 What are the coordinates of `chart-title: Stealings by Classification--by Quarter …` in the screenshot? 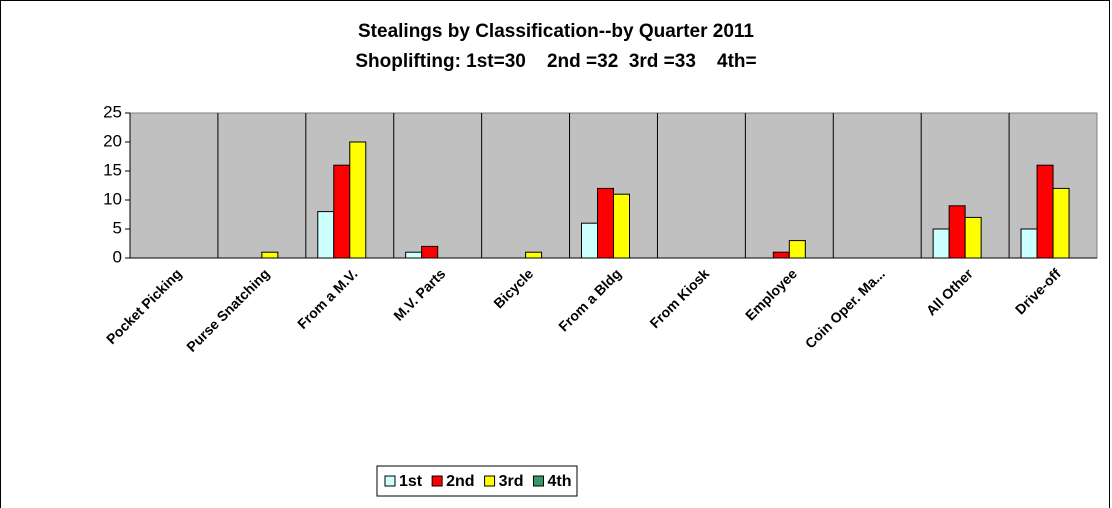 It's located at (556, 31).